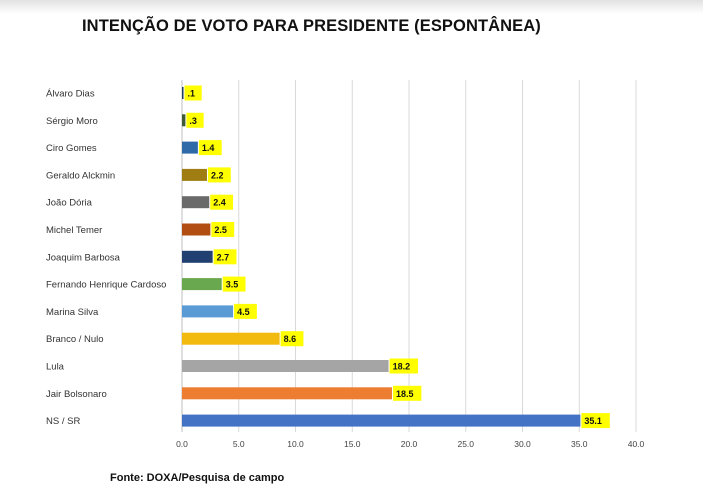 The height and width of the screenshot is (499, 703). What do you see at coordinates (106, 285) in the screenshot?
I see `category-label: Fernando Henrique Cardoso` at bounding box center [106, 285].